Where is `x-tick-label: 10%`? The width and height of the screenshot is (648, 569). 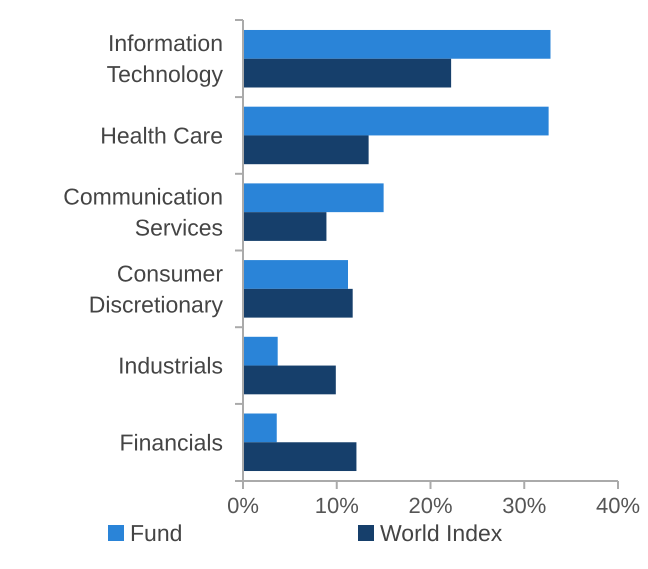 x-tick-label: 10% is located at coordinates (336, 505).